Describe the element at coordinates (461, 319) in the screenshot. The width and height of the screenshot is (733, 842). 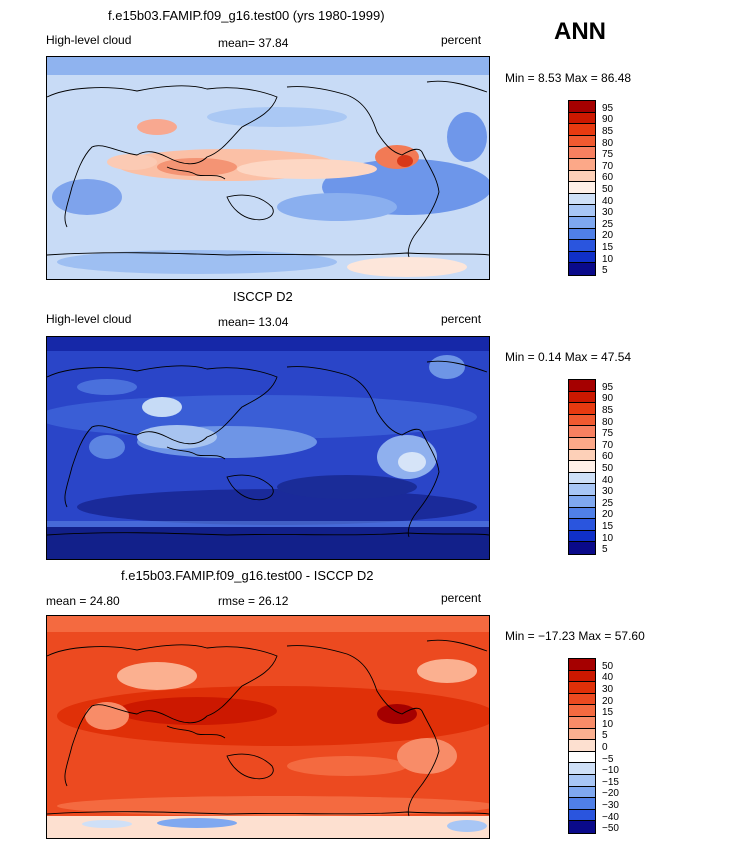
I see `panel2-units-label: percent` at that location.